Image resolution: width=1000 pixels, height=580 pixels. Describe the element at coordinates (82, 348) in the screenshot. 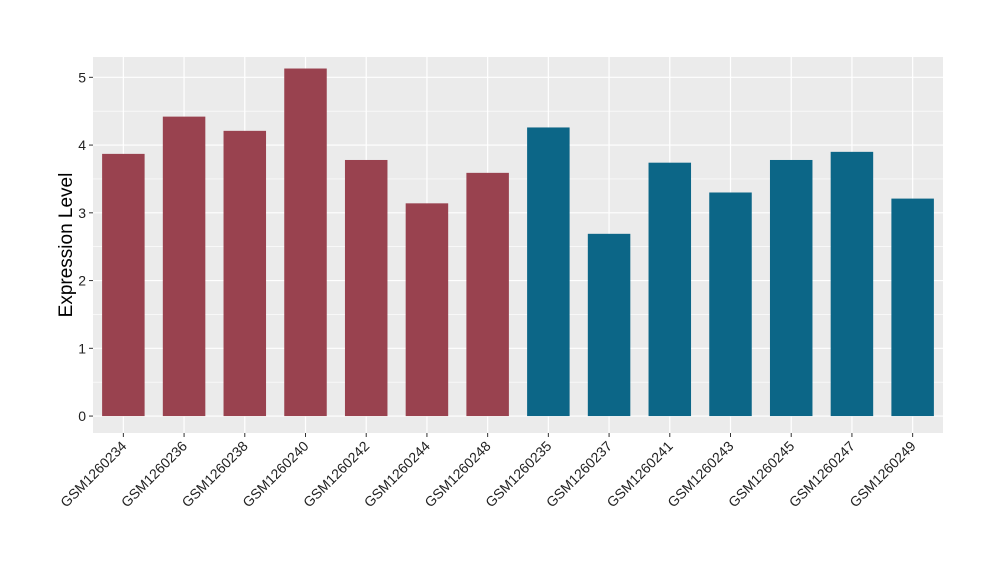

I see `y-tick-label: 1` at that location.